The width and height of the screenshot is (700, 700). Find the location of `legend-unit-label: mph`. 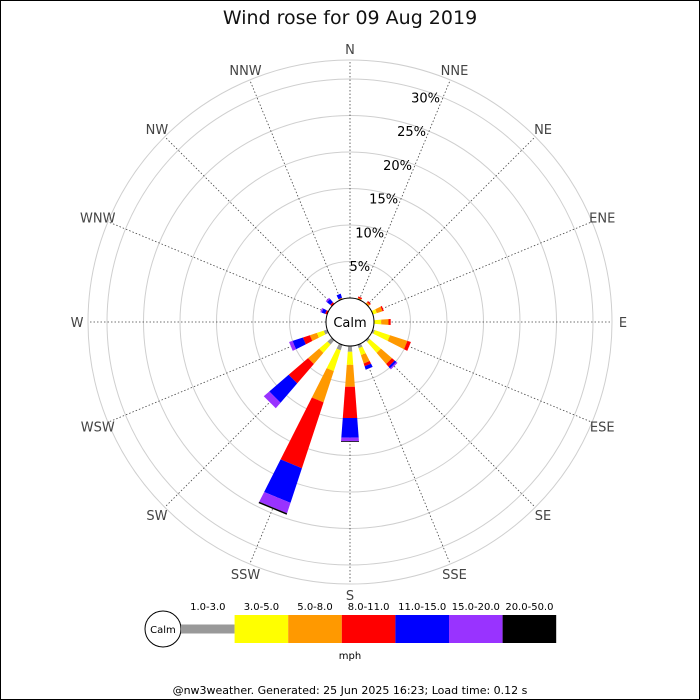

legend-unit-label: mph is located at coordinates (350, 656).